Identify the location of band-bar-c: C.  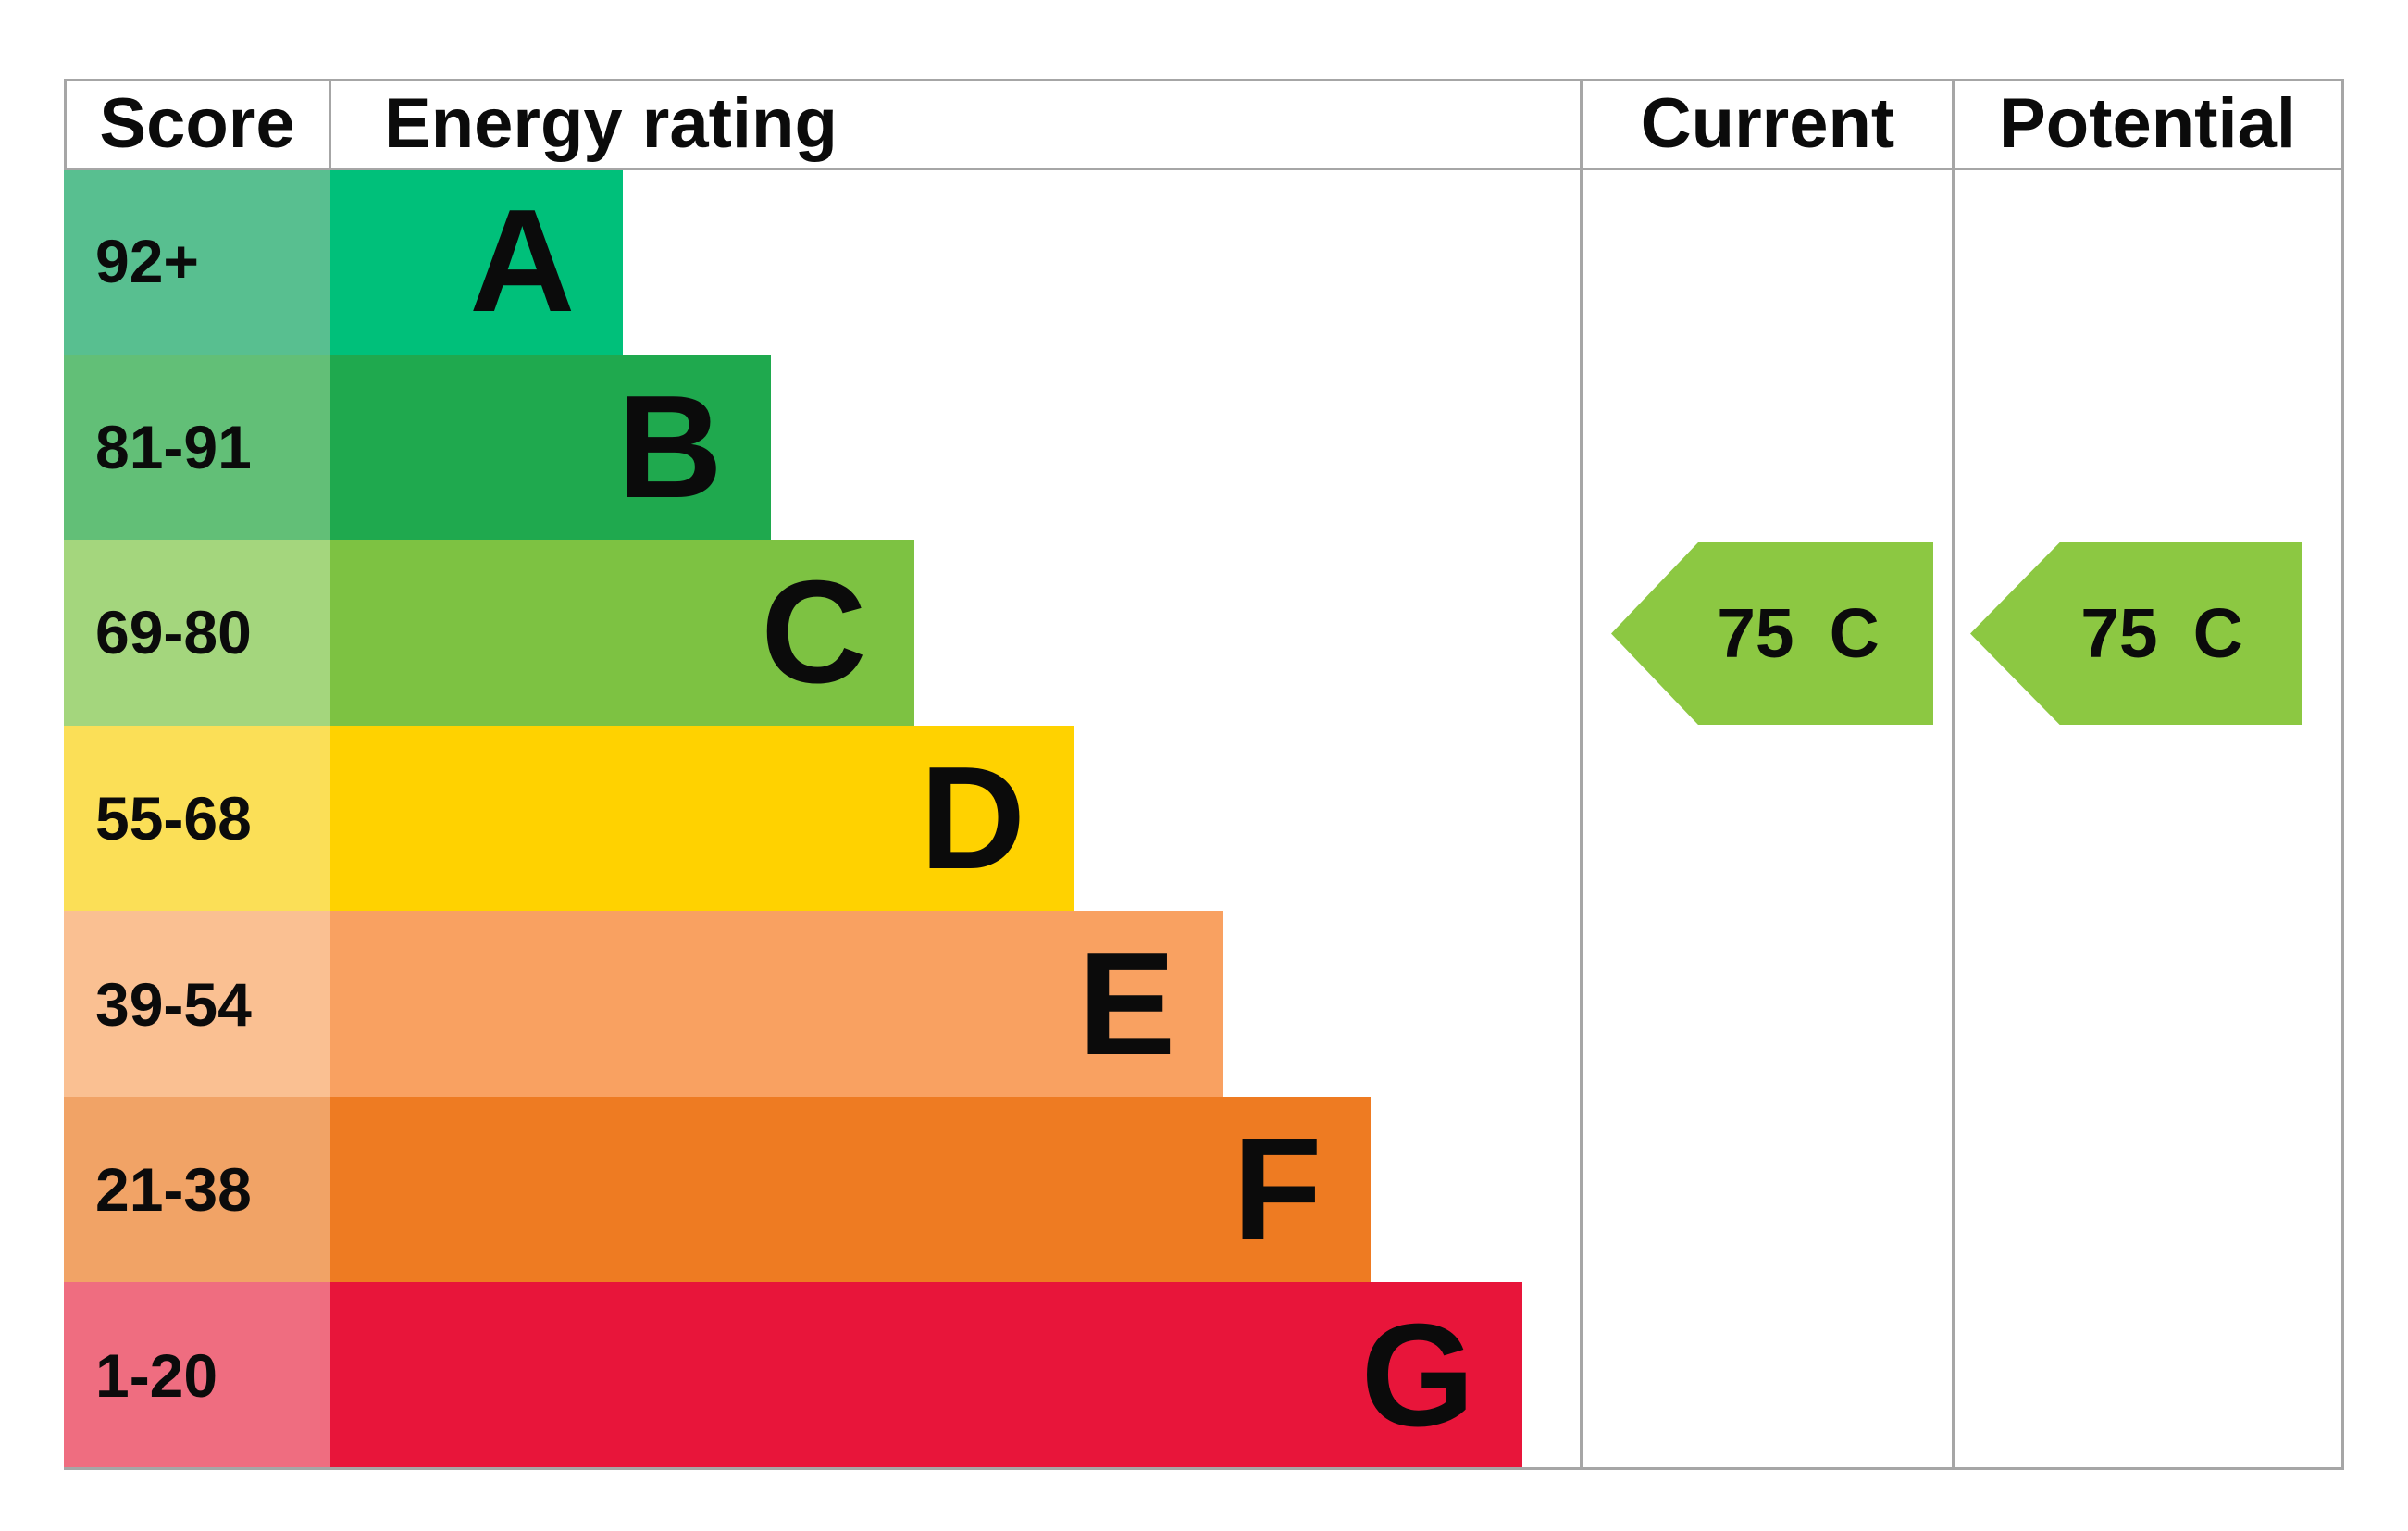
(622, 633).